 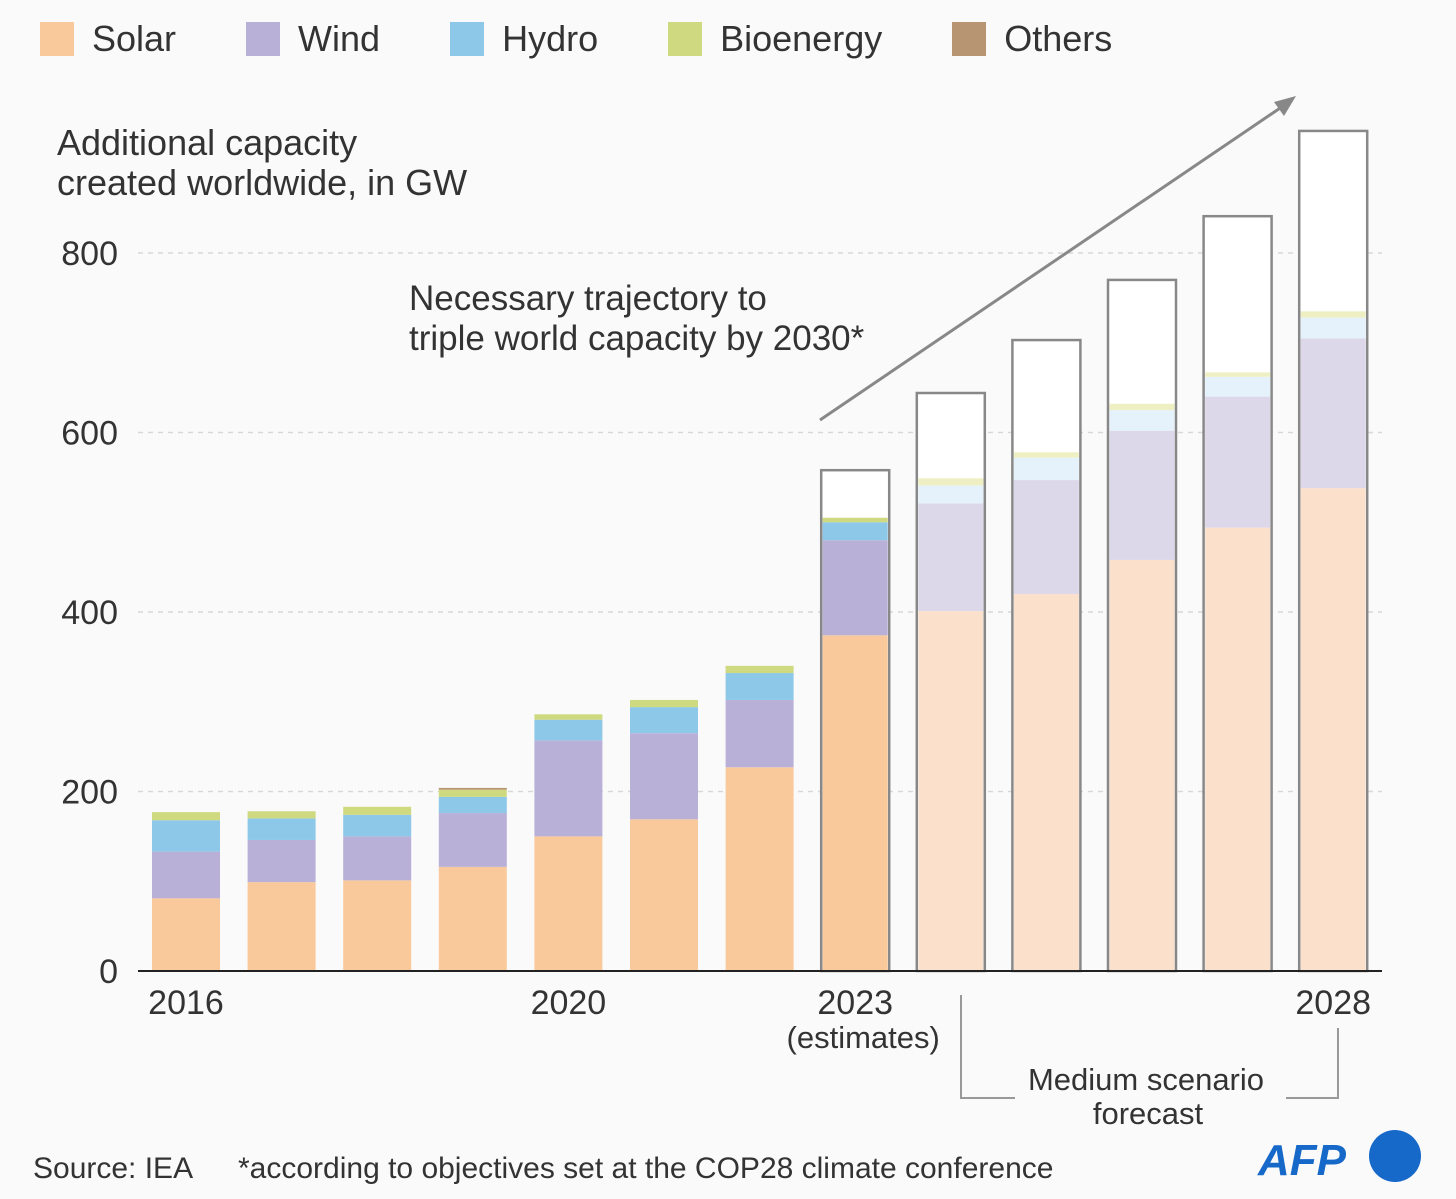 I want to click on bar-group-2028, so click(x=1333, y=551).